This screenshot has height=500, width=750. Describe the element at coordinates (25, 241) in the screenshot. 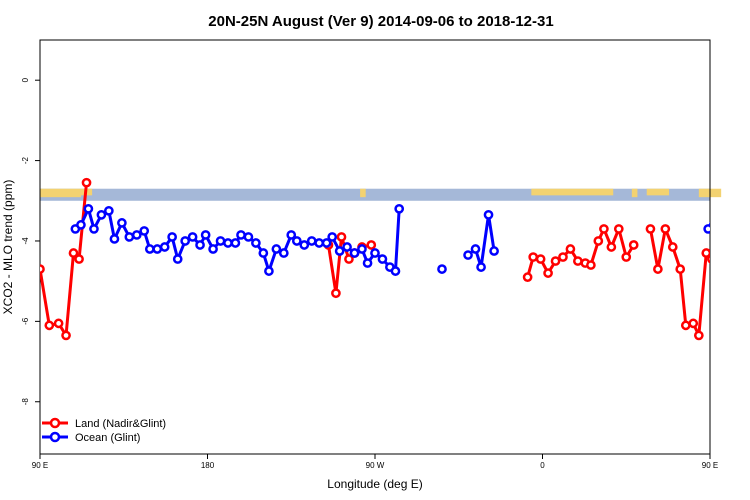

I see `y-tick-label: -4` at that location.